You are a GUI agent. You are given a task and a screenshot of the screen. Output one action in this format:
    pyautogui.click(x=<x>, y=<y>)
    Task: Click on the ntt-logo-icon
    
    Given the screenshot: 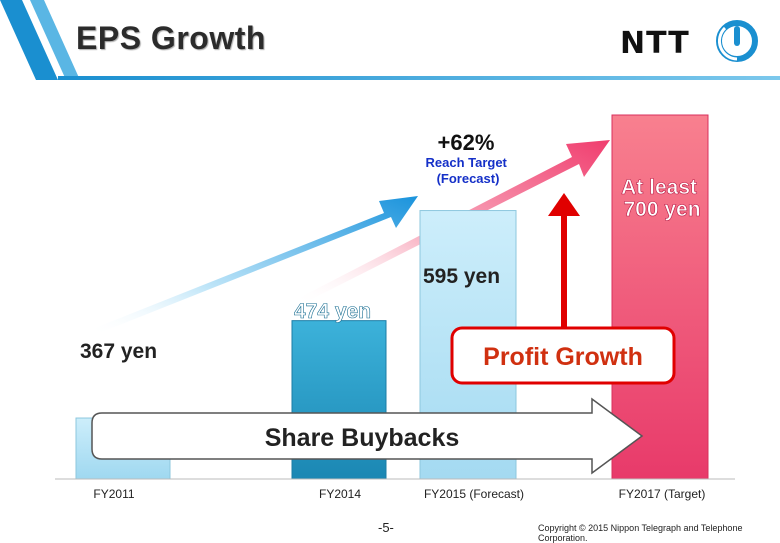 What is the action you would take?
    pyautogui.click(x=737, y=41)
    